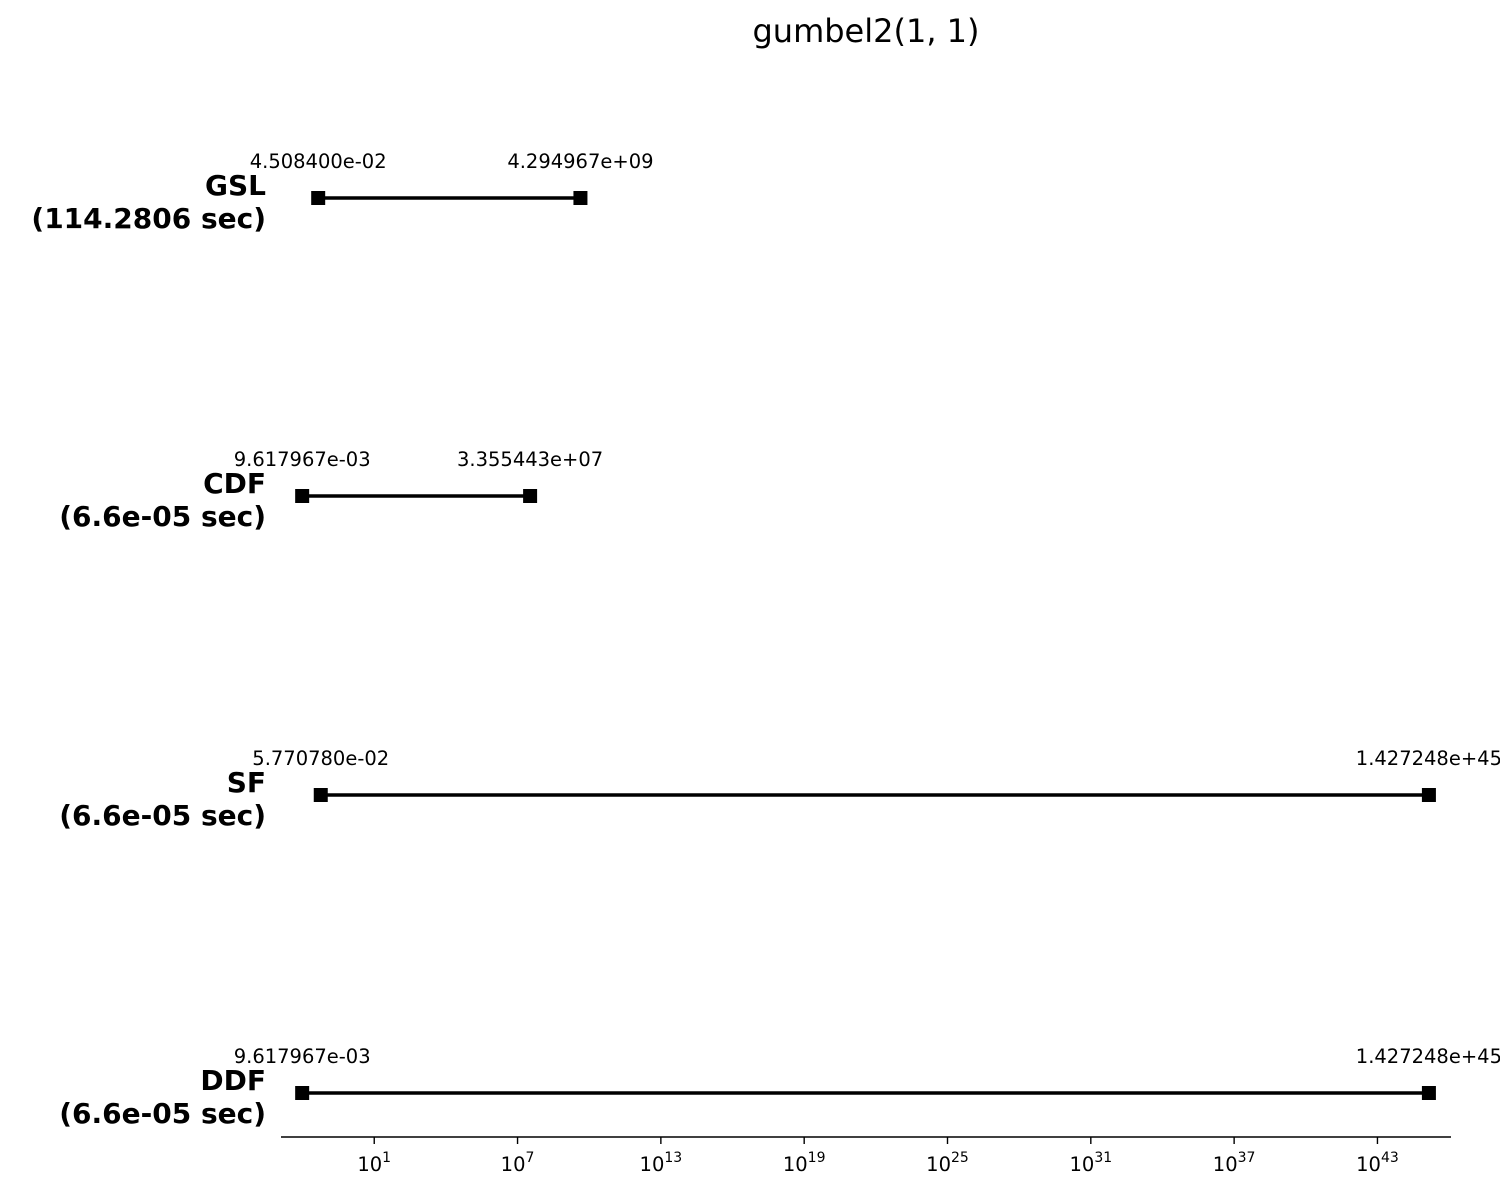  Describe the element at coordinates (386, 1158) in the screenshot. I see `tick-exponent: 1` at that location.